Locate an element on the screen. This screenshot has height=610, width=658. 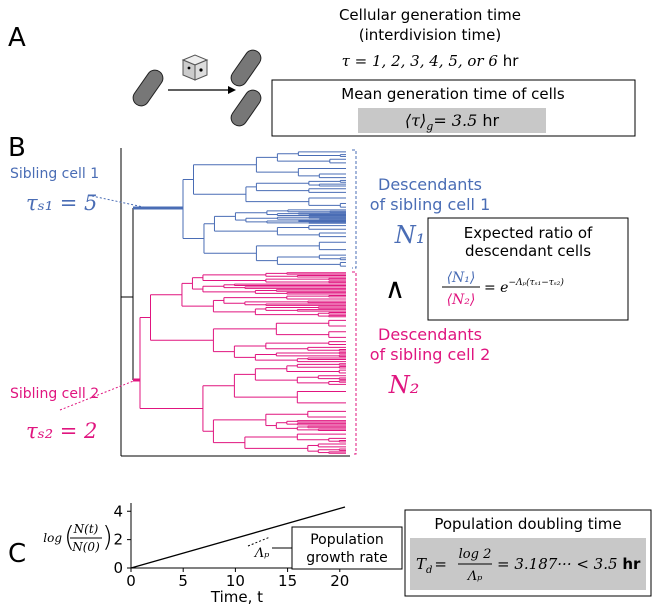
cells-illustration is located at coordinates (197, 88).